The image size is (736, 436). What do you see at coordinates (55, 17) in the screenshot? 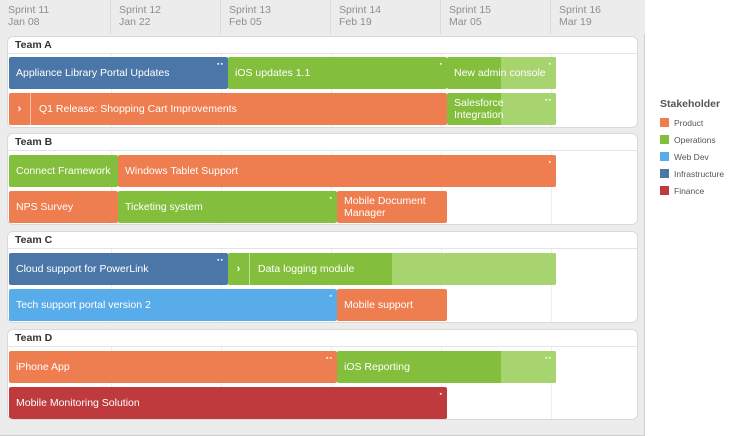
I see `sprint-11-column-header: Sprint 11 Jan 08` at bounding box center [55, 17].